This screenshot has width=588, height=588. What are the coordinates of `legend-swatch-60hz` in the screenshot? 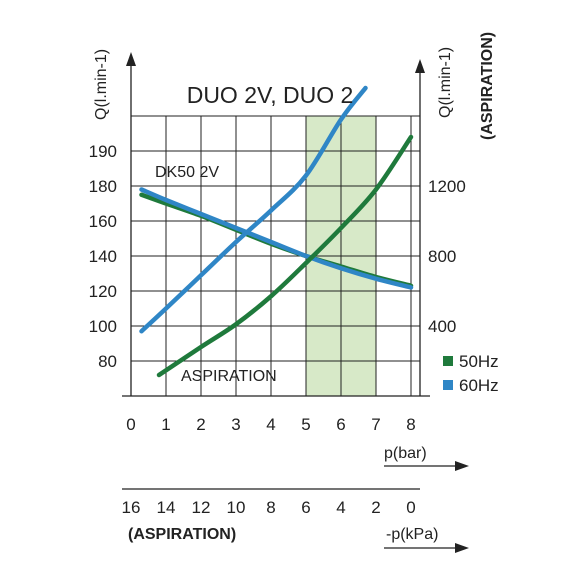 It's located at (448, 385).